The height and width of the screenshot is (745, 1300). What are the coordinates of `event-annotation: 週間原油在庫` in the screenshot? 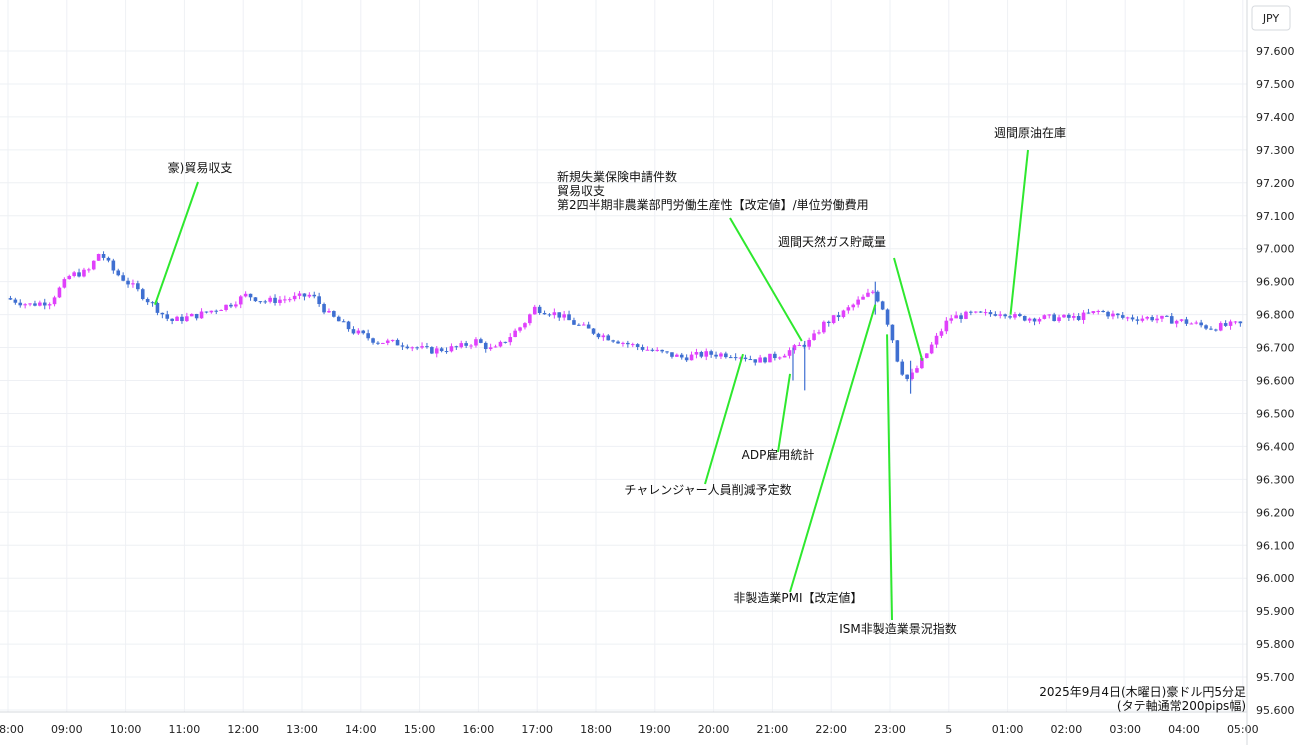 It's located at (1030, 220).